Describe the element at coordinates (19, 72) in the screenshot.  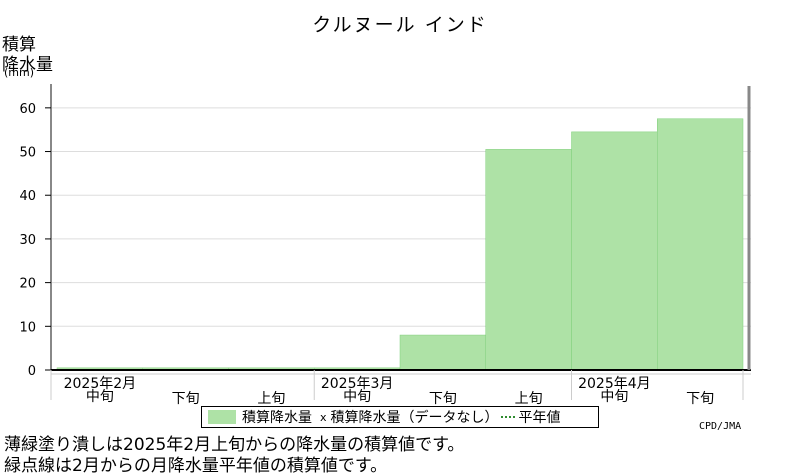
I see `y-axis-unit-label: (mm)` at that location.